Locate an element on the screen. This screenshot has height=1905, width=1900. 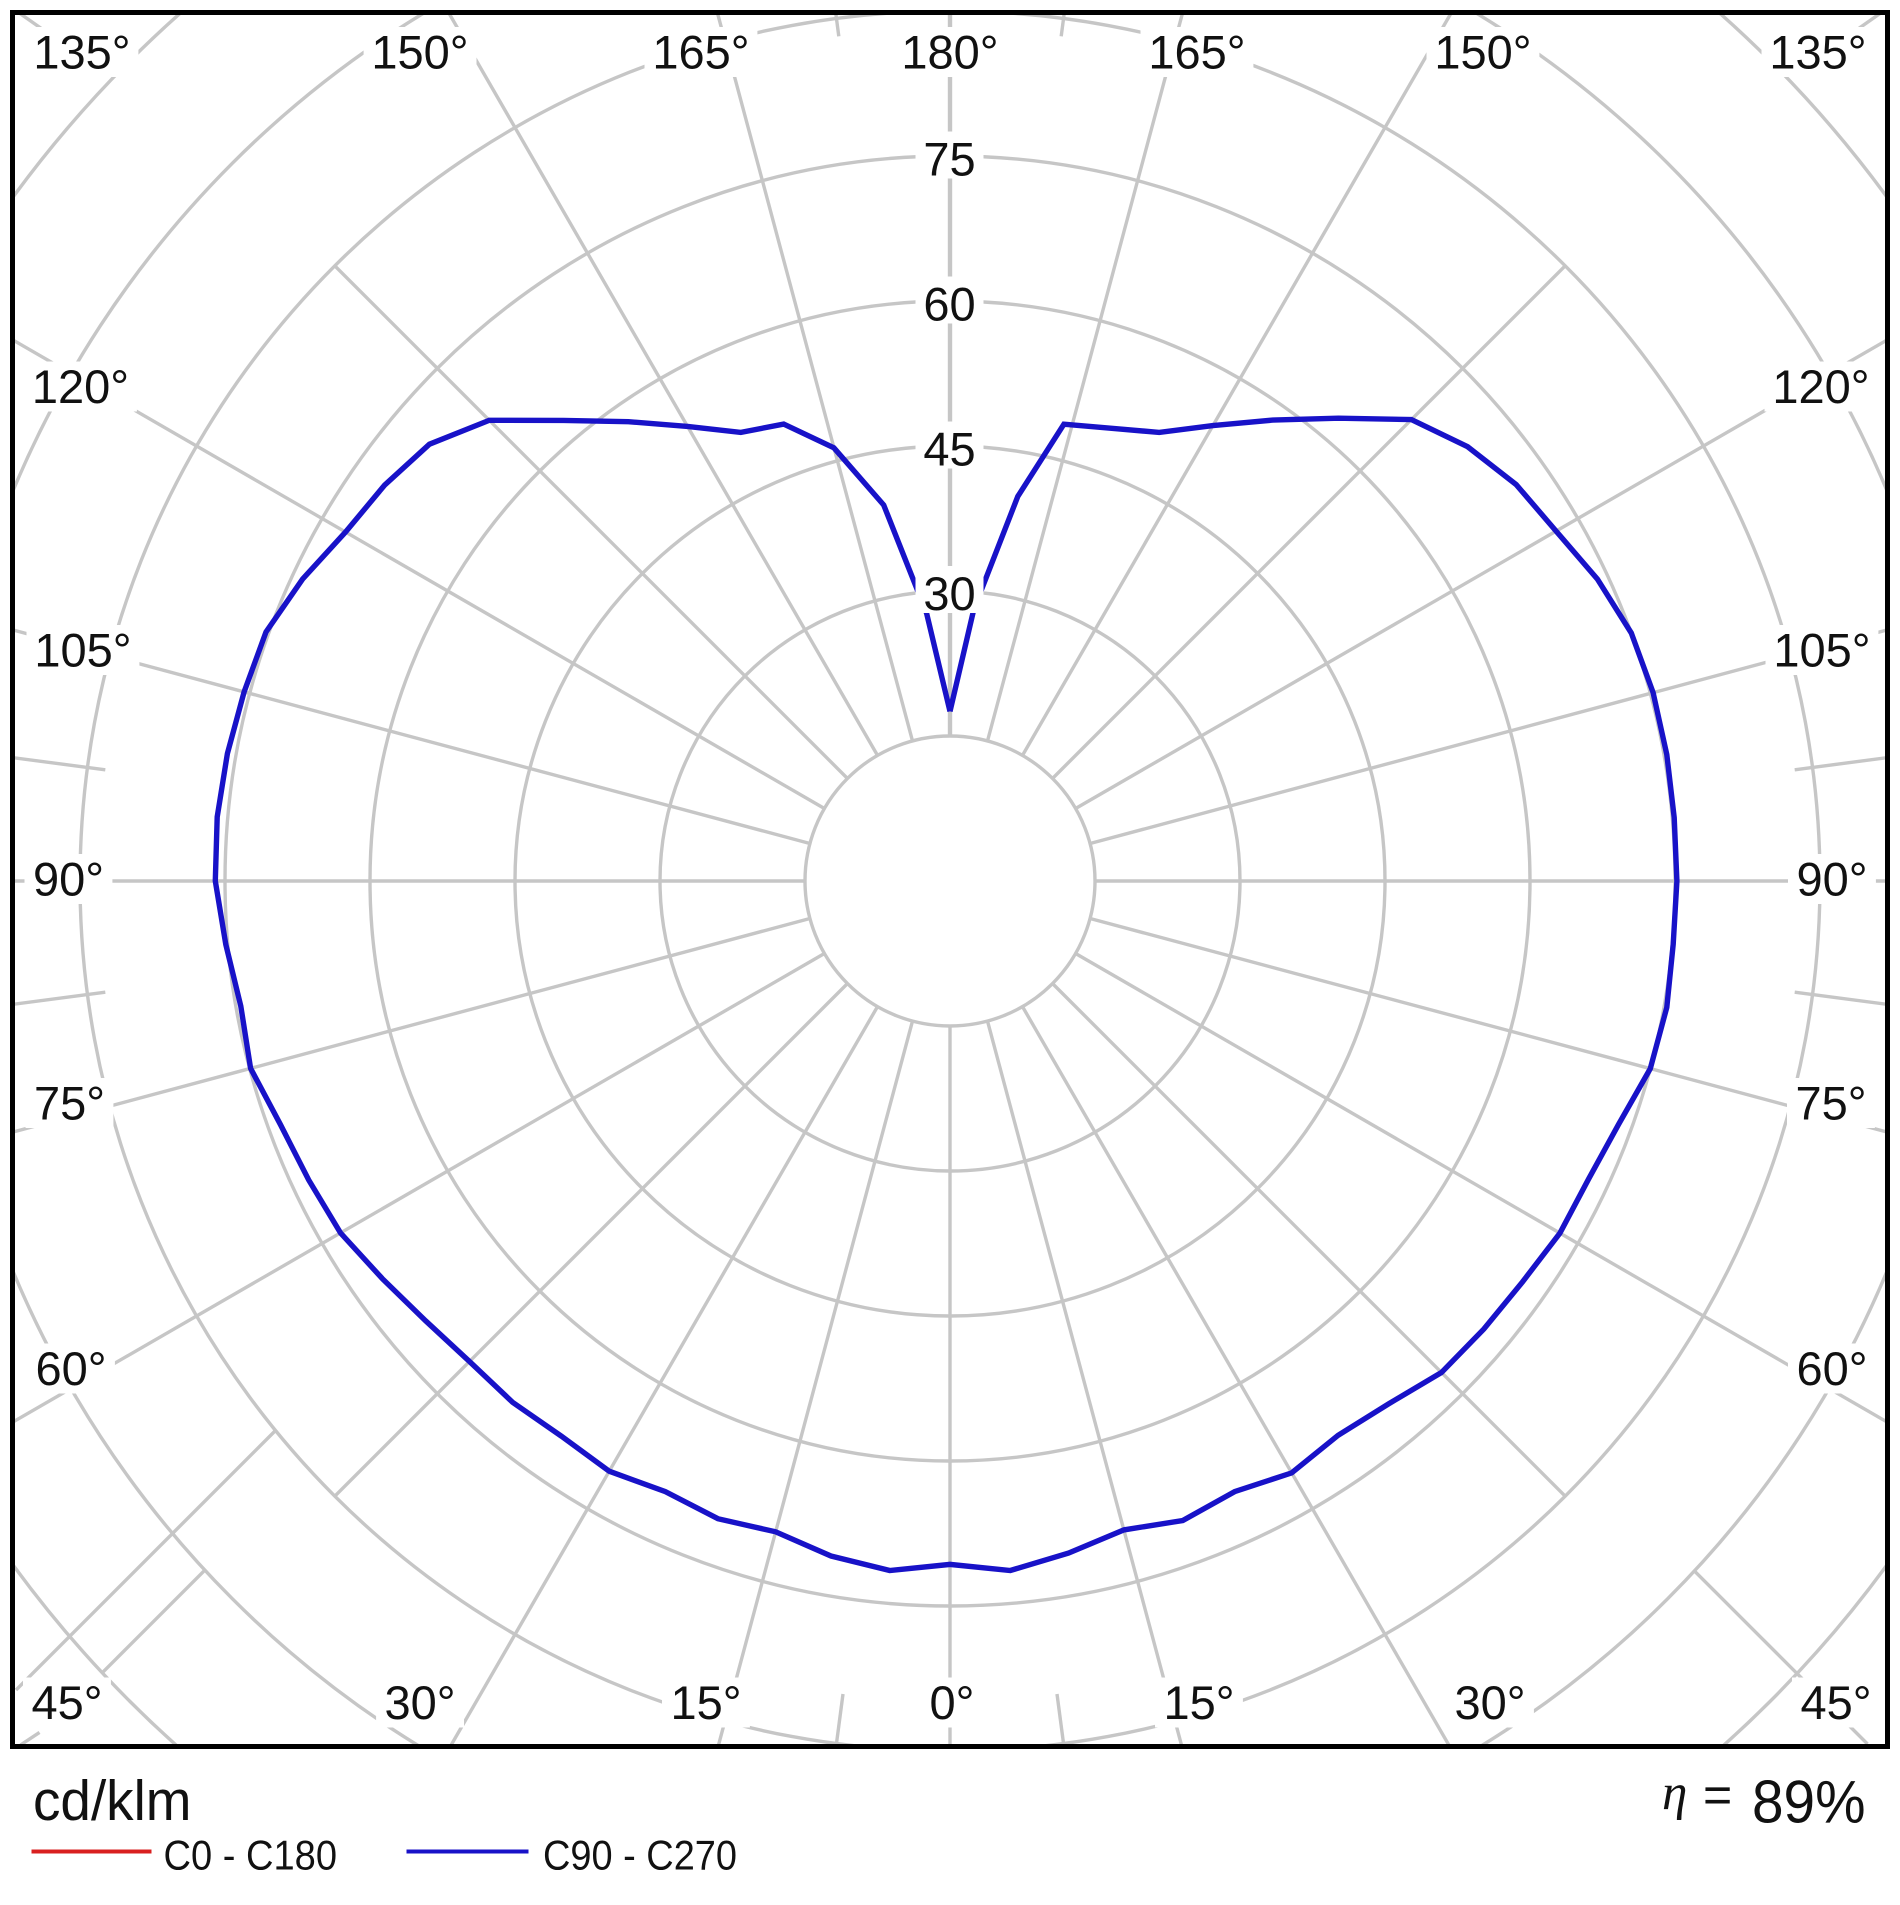
svg-text: η is located at coordinates (1674, 1793).